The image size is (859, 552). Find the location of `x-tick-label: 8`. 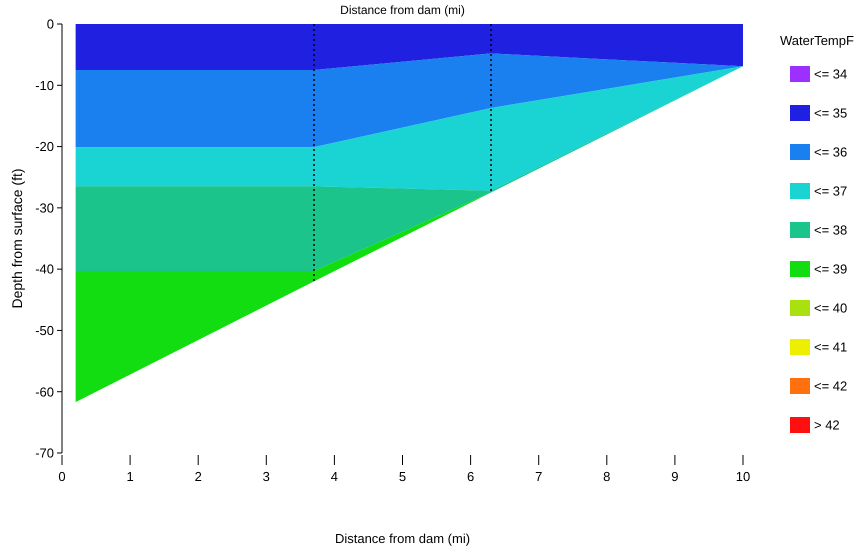

x-tick-label: 8 is located at coordinates (606, 476).